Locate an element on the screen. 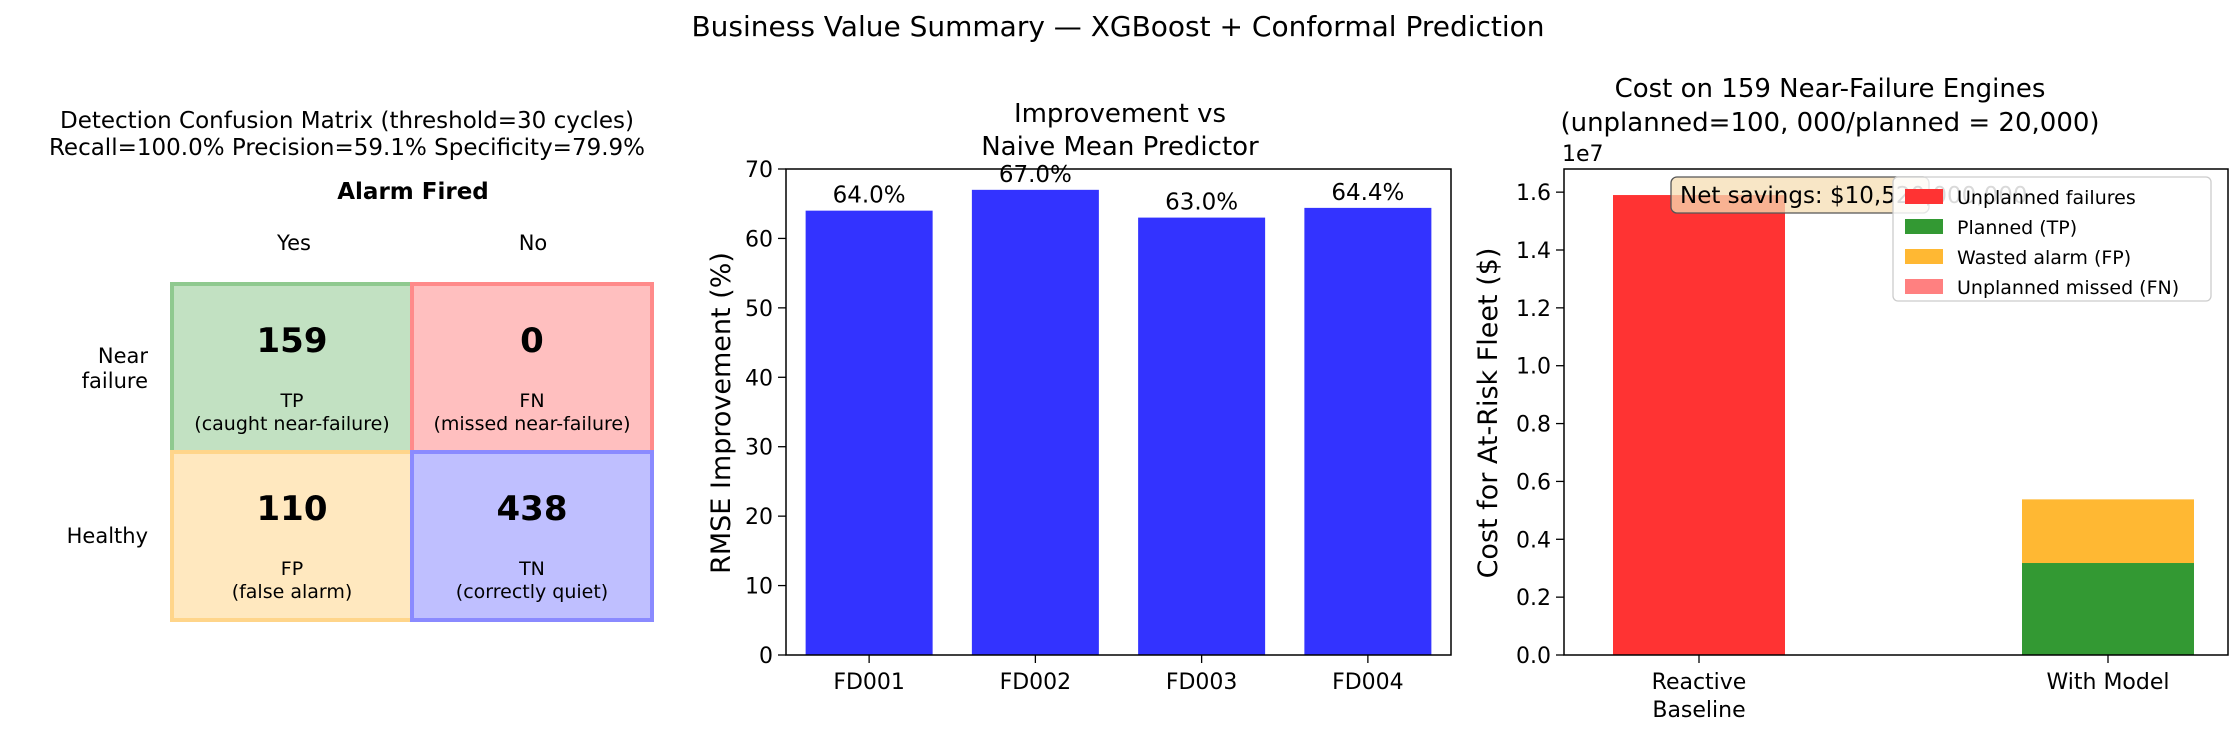 The image size is (2237, 736). cost-title-line1: Cost on 159 Near-Failure Engines is located at coordinates (1830, 89).